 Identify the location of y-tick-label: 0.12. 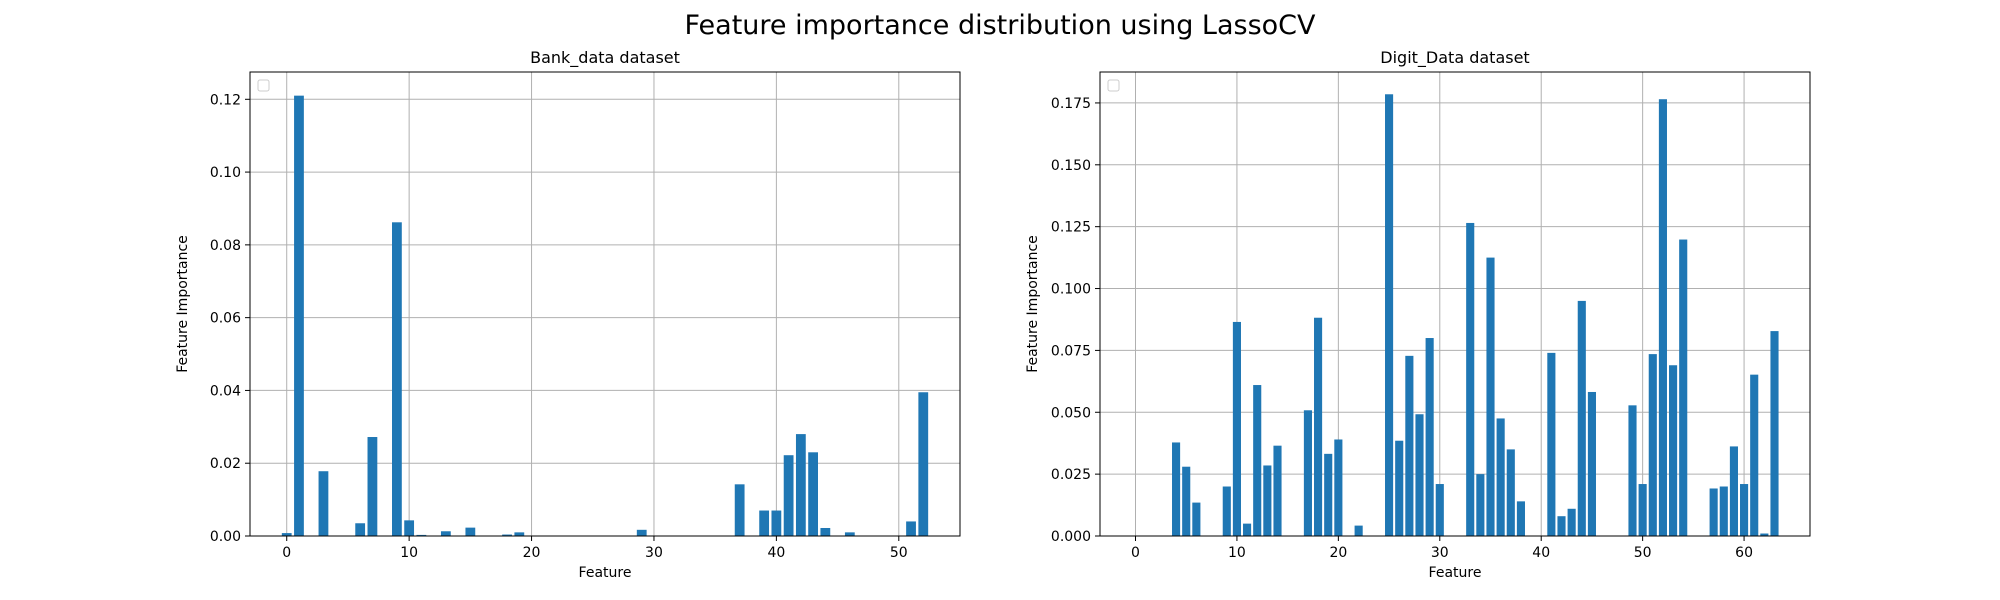
(225, 100).